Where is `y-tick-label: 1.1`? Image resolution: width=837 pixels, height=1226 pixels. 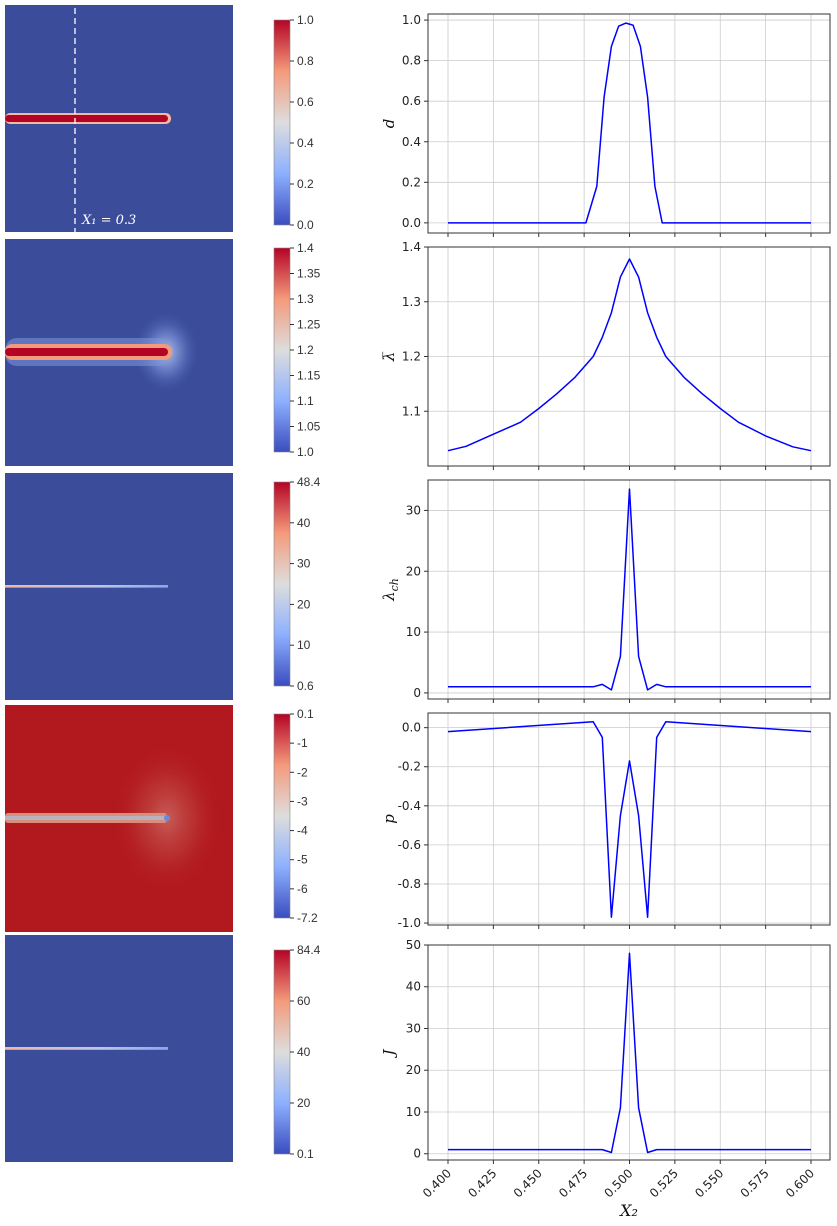 y-tick-label: 1.1 is located at coordinates (411, 411).